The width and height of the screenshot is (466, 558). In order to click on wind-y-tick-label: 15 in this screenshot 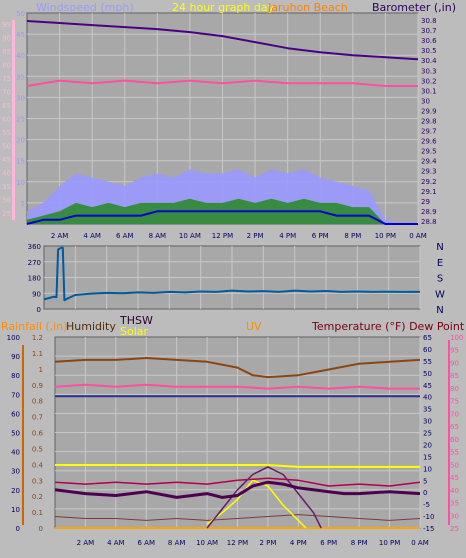, I will do `click(20, 162)`.